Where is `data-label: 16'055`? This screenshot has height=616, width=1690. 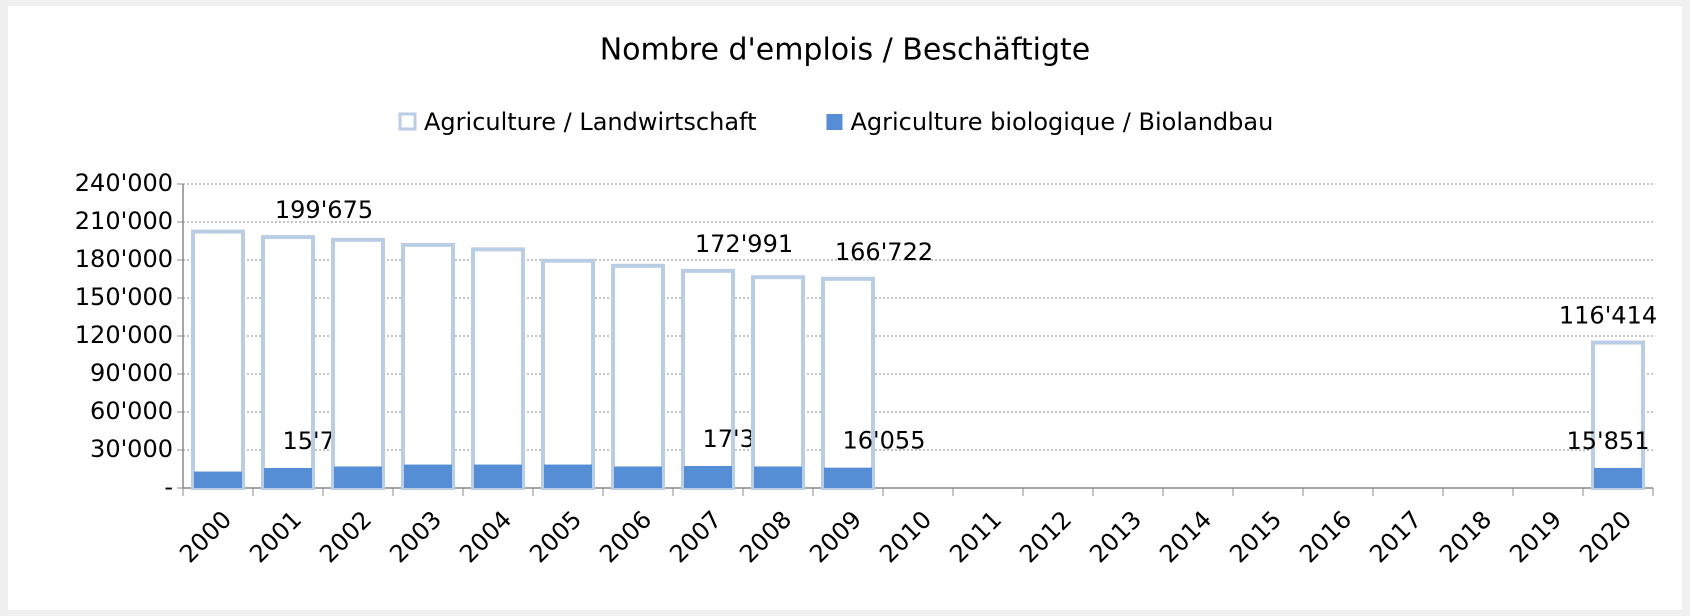 data-label: 16'055 is located at coordinates (884, 441).